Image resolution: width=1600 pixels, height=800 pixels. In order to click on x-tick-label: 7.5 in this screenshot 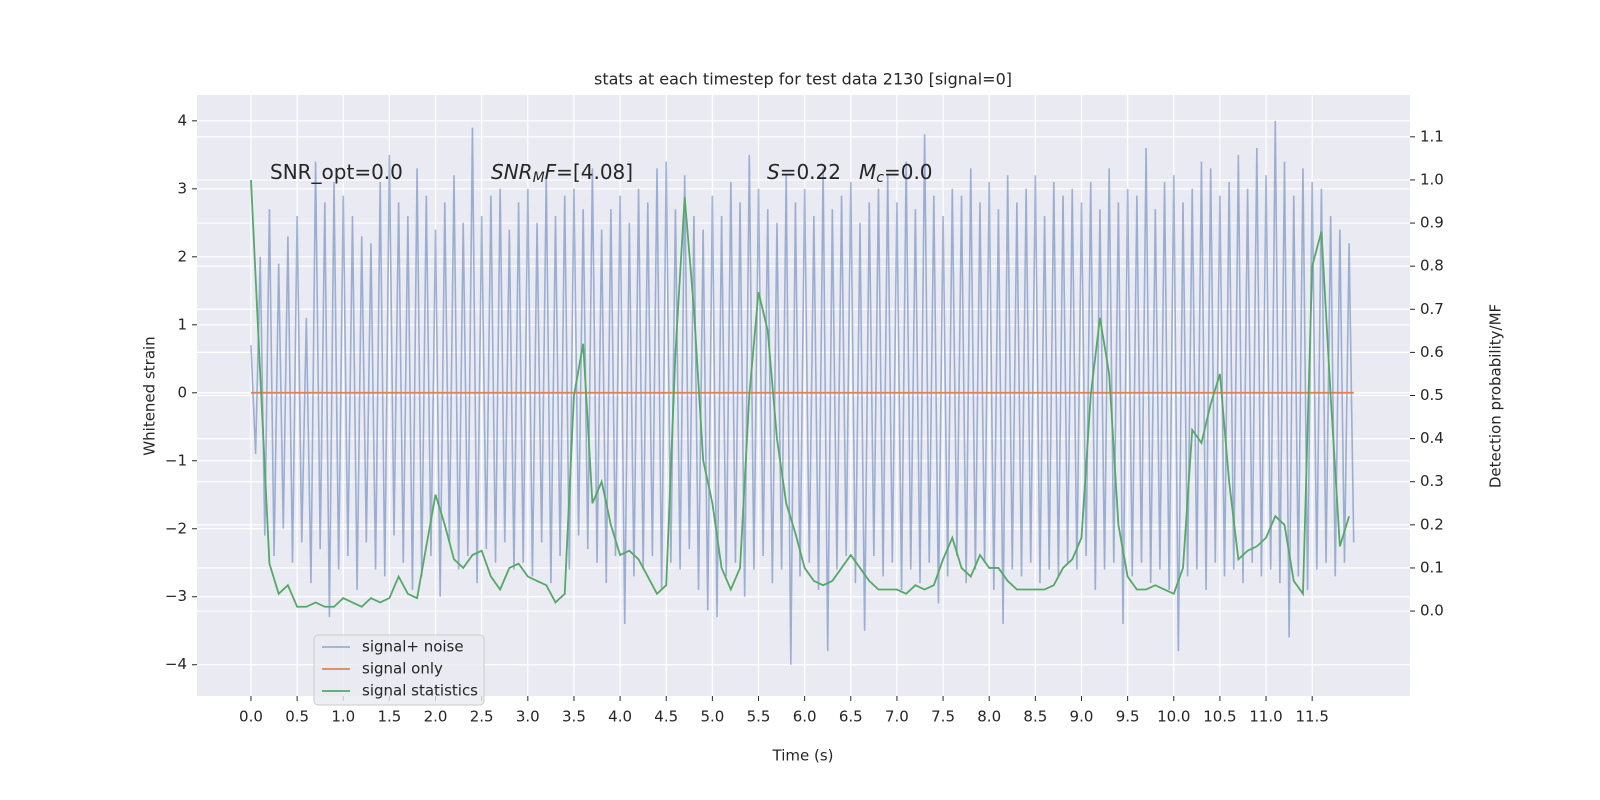, I will do `click(943, 717)`.